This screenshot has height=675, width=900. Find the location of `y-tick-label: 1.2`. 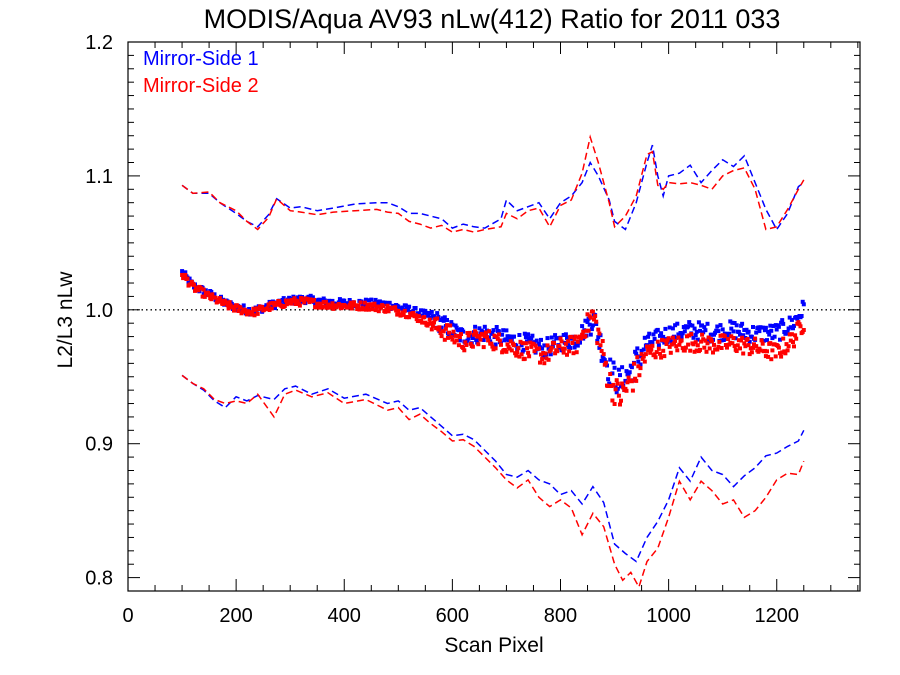

y-tick-label: 1.2 is located at coordinates (99, 43).